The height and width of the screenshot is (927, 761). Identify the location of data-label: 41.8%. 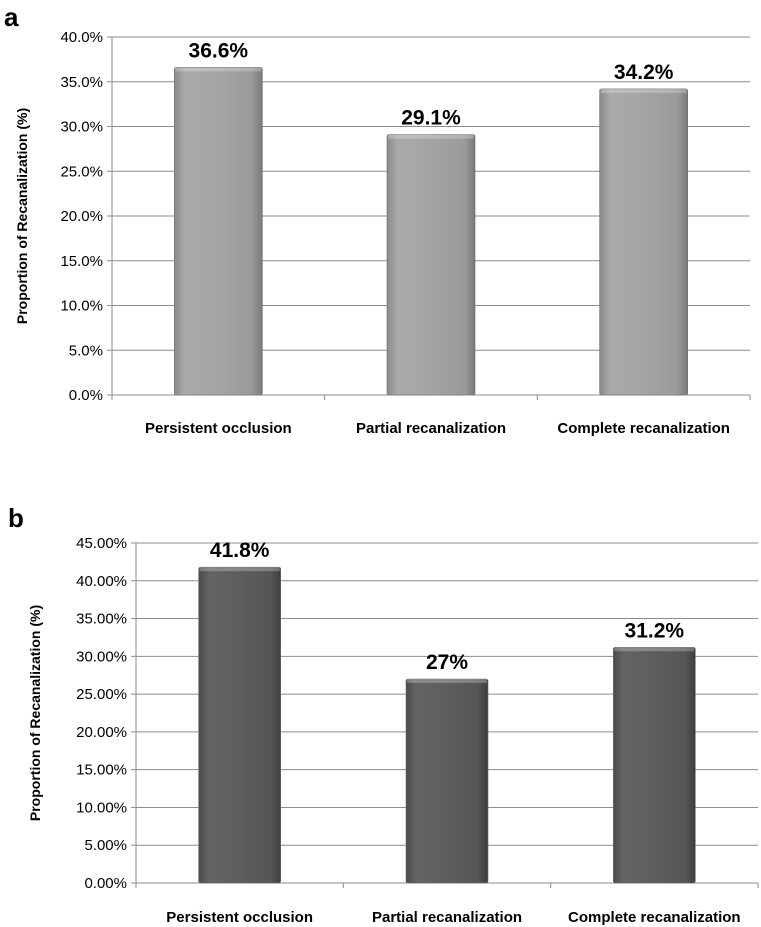
(240, 550).